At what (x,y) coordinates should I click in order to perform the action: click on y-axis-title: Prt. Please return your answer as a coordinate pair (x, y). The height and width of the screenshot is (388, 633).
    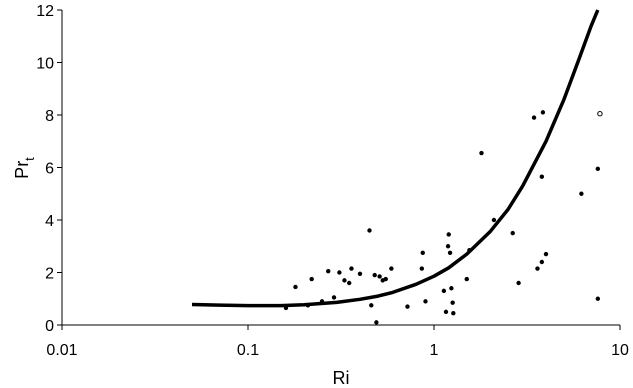
    Looking at the image, I should click on (24, 168).